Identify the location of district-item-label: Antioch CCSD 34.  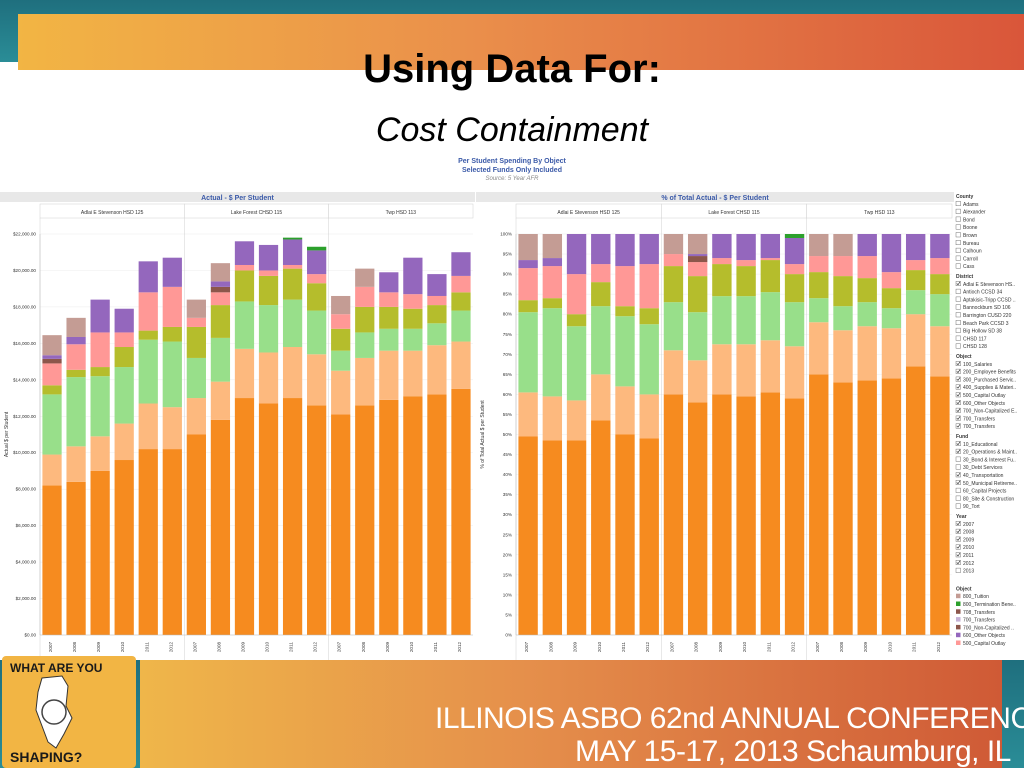
(982, 293).